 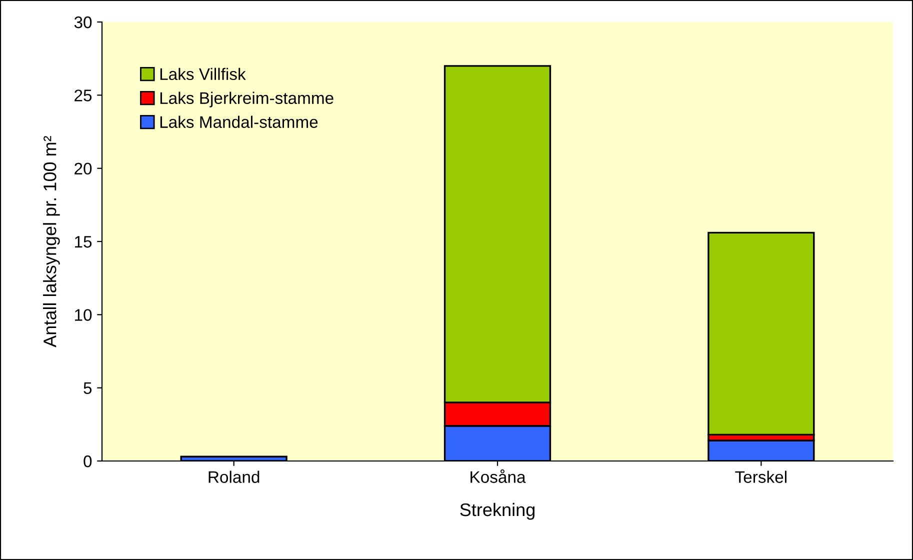 I want to click on y-axis-title: Antall laksyngel pr. 100 m², so click(x=51, y=242).